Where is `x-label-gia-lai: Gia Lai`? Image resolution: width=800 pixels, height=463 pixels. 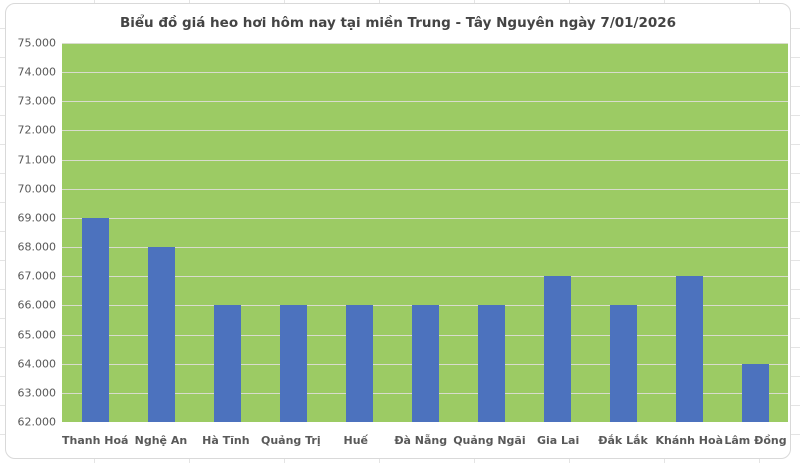
x-label-gia-lai: Gia Lai is located at coordinates (558, 440).